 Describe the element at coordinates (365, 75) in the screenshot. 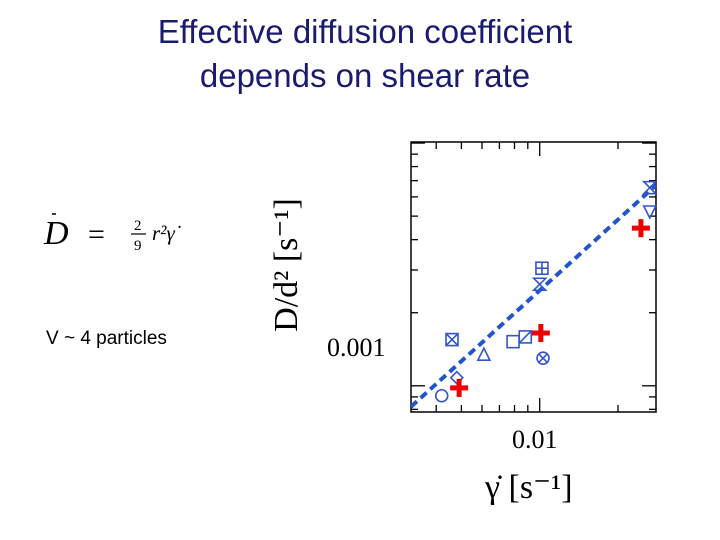

I see `slide-title-line2: depends on shear rate` at that location.